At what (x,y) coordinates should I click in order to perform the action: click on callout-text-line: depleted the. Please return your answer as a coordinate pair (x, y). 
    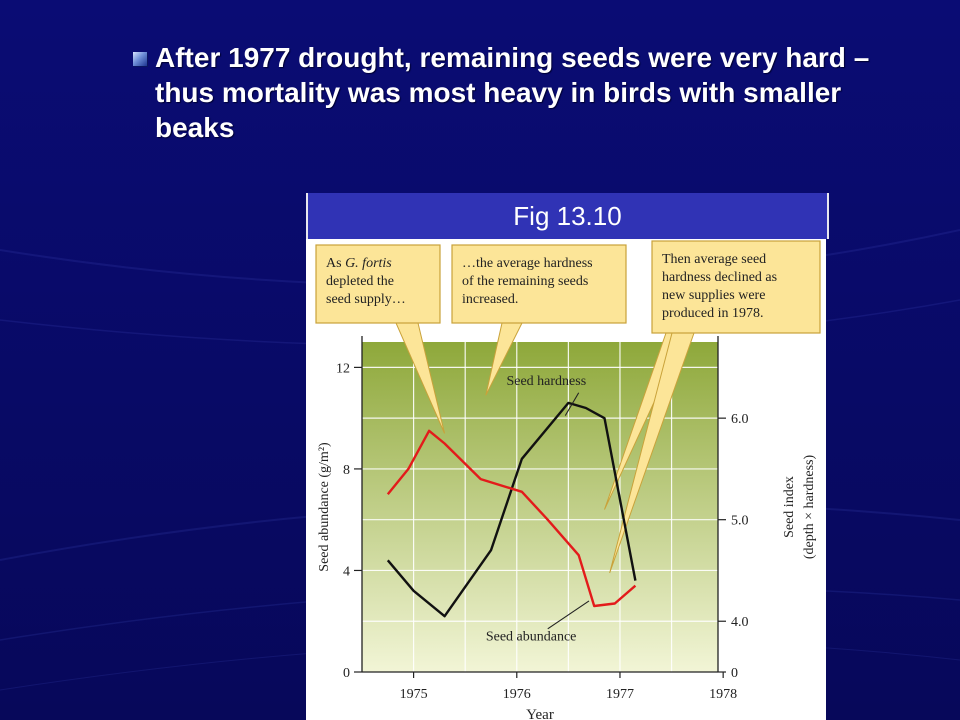
    Looking at the image, I should click on (360, 281).